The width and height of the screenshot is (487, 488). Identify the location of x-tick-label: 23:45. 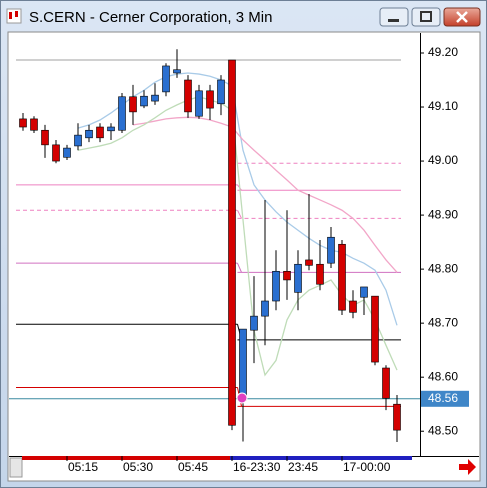
(303, 467).